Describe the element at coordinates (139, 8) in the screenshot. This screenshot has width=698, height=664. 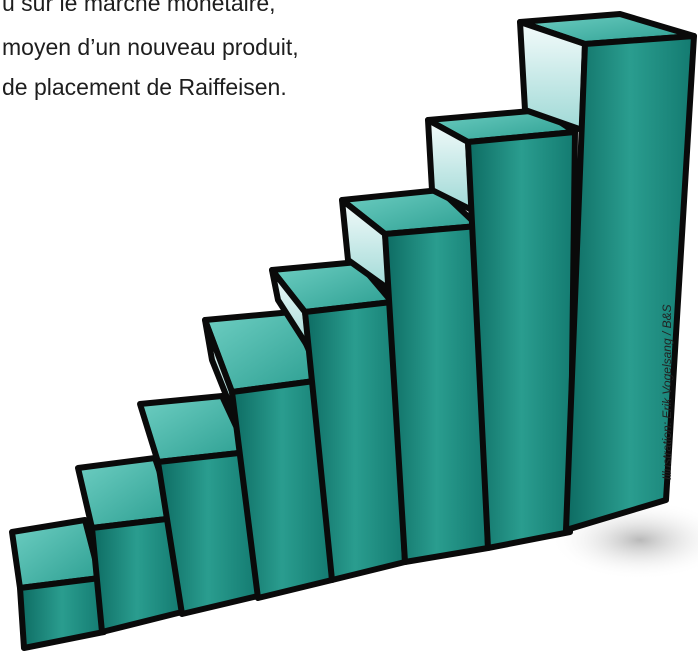
I see `article-line: u sur le marché monétaire,` at that location.